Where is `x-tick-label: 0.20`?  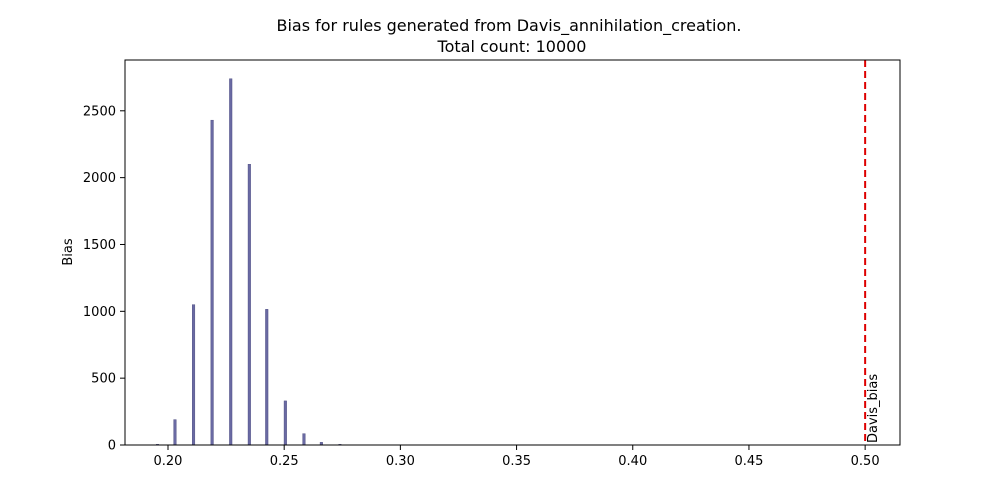
x-tick-label: 0.20 is located at coordinates (168, 461).